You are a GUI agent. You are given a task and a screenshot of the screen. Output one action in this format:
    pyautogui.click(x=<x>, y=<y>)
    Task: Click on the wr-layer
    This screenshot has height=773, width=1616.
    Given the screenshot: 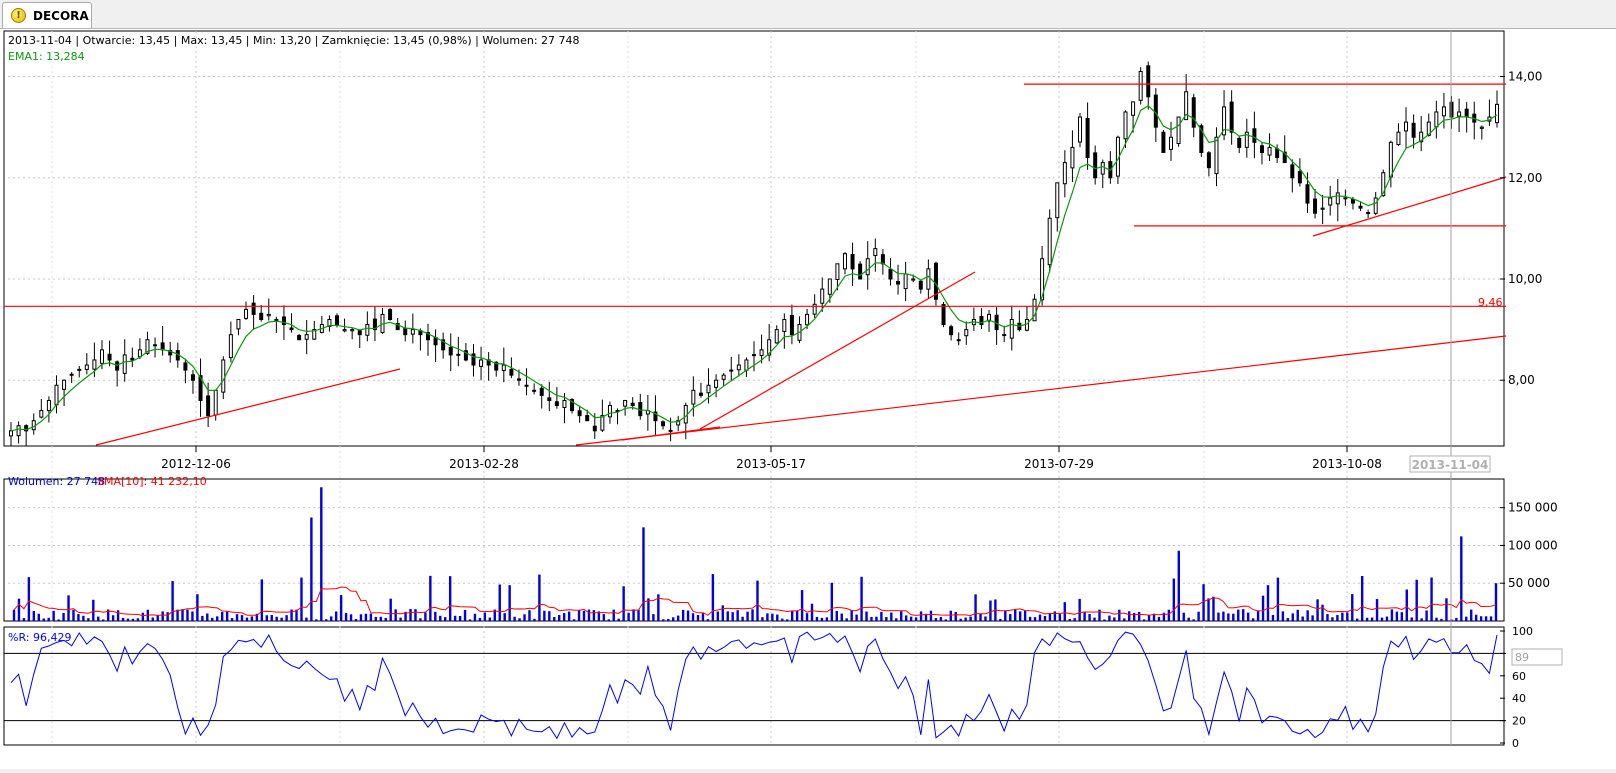 What is the action you would take?
    pyautogui.click(x=755, y=685)
    